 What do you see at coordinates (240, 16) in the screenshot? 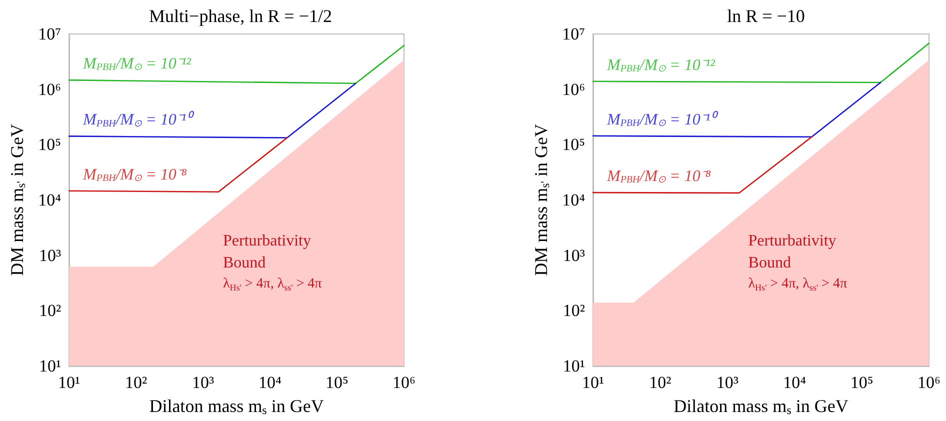
I see `chart-title: Multi−phase, ln R = −1/2` at bounding box center [240, 16].